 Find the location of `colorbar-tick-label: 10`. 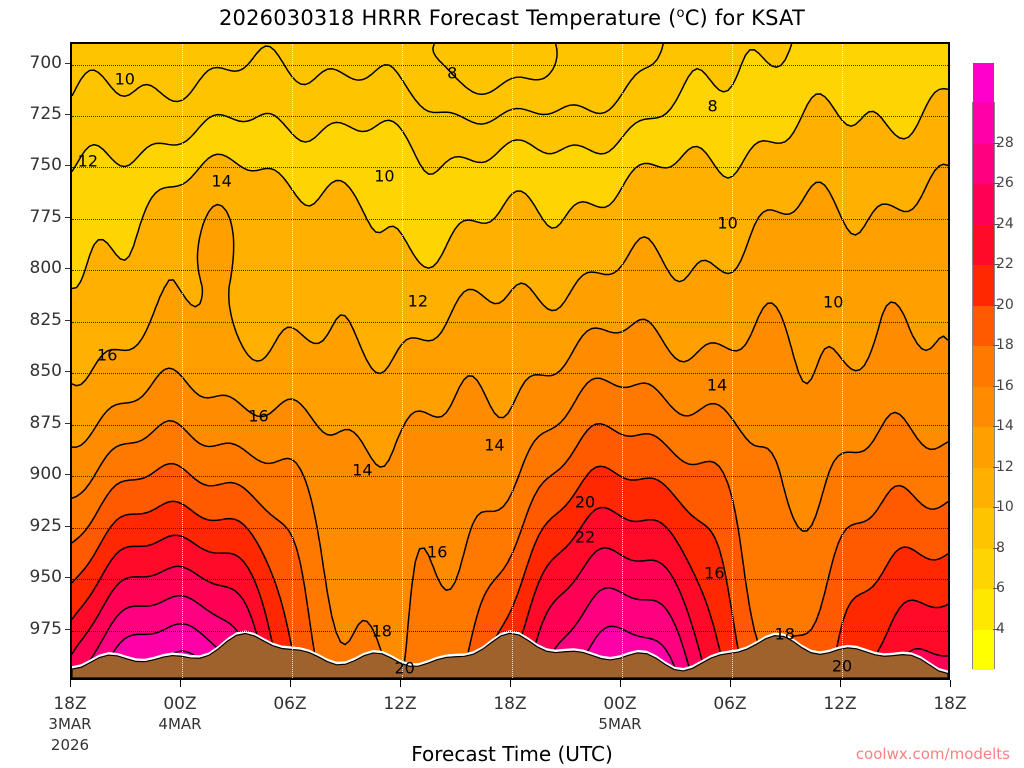

colorbar-tick-label: 10 is located at coordinates (1005, 507).